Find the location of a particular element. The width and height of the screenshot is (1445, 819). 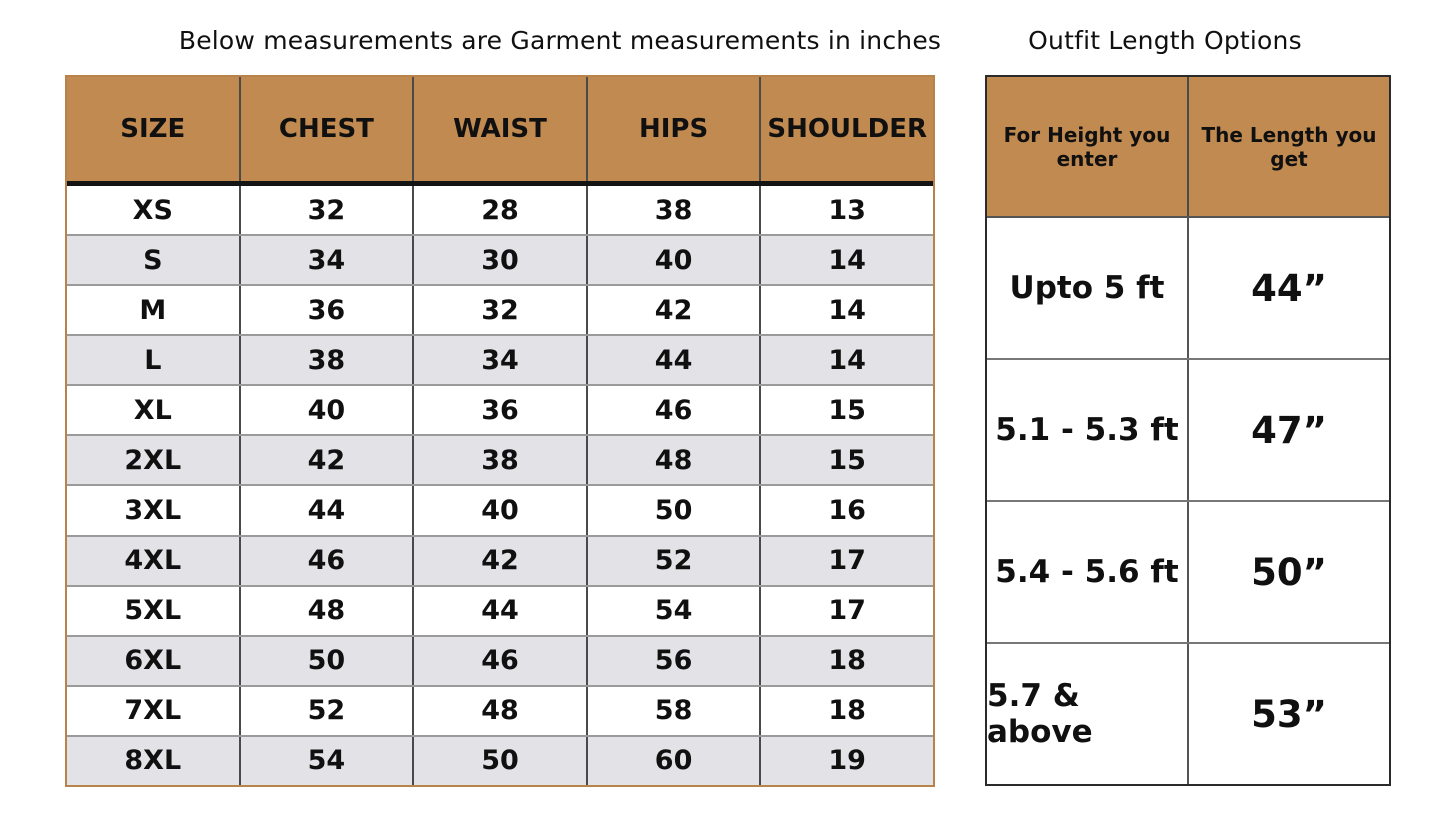

column-header-length: The Length you get is located at coordinates (1288, 146).